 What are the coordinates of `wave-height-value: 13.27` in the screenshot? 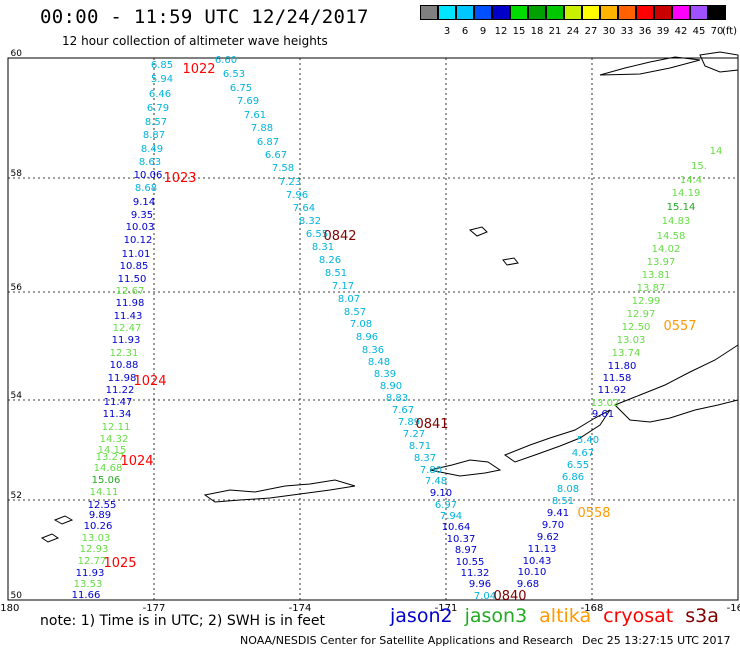 It's located at (110, 457).